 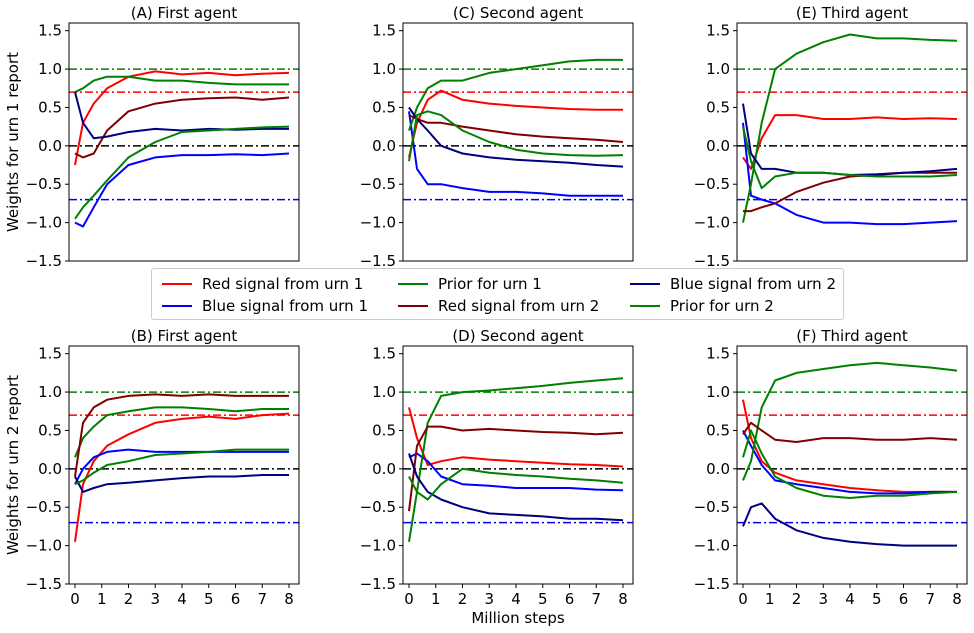 I want to click on legend-label-prior-urn2: Prior for urn 2, so click(x=722, y=306).